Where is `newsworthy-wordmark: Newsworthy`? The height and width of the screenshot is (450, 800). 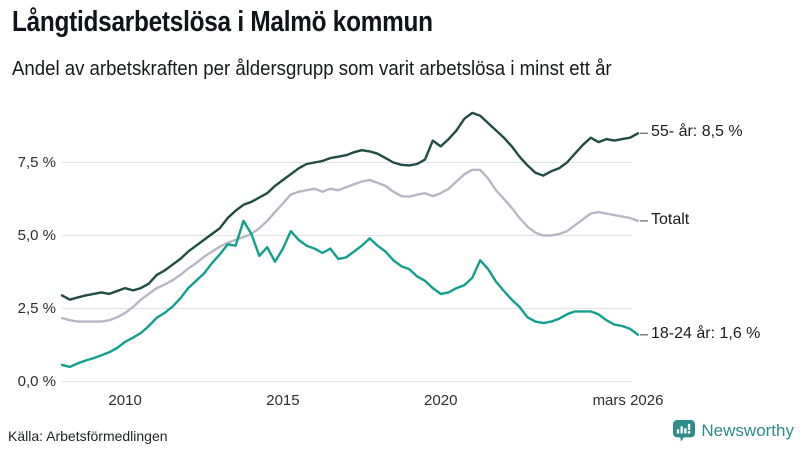 newsworthy-wordmark: Newsworthy is located at coordinates (747, 430).